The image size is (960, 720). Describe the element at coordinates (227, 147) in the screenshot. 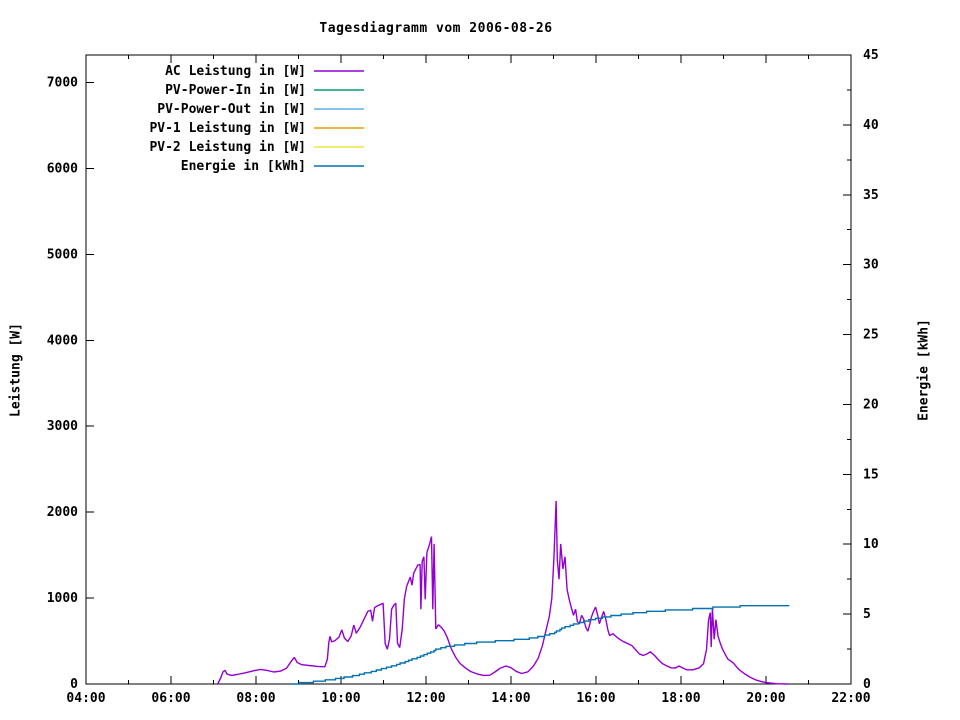

I see `legend-item-label: PV-2 Leistung in [W]` at that location.